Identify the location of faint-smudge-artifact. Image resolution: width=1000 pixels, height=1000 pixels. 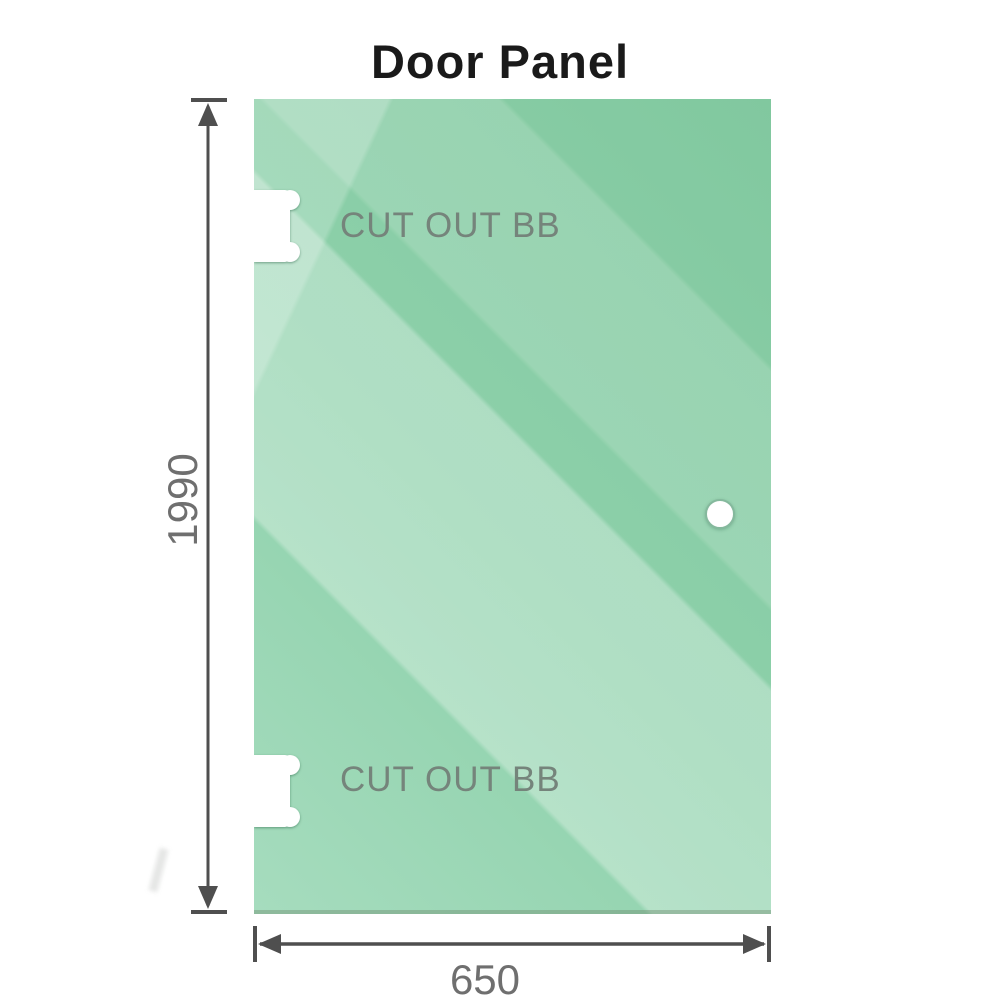
(158, 870).